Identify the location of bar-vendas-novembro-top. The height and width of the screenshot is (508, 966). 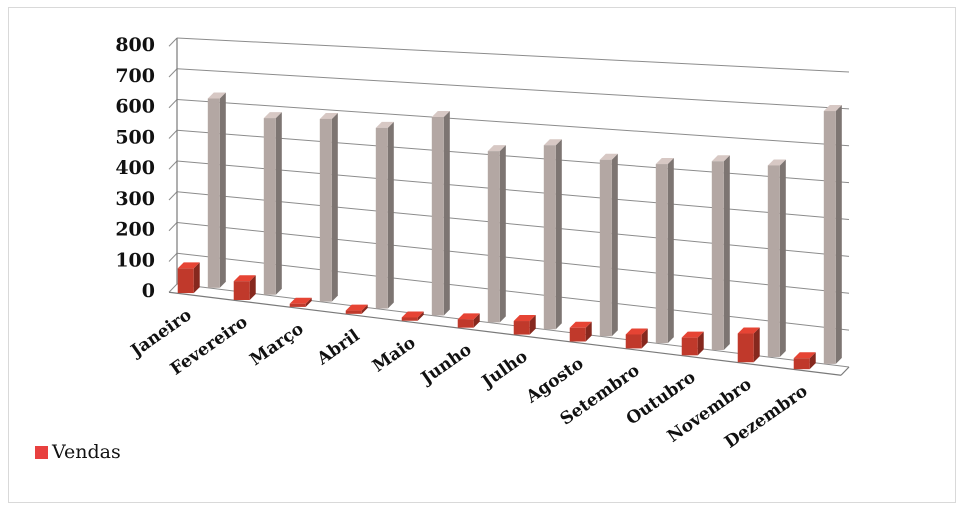
(748, 330).